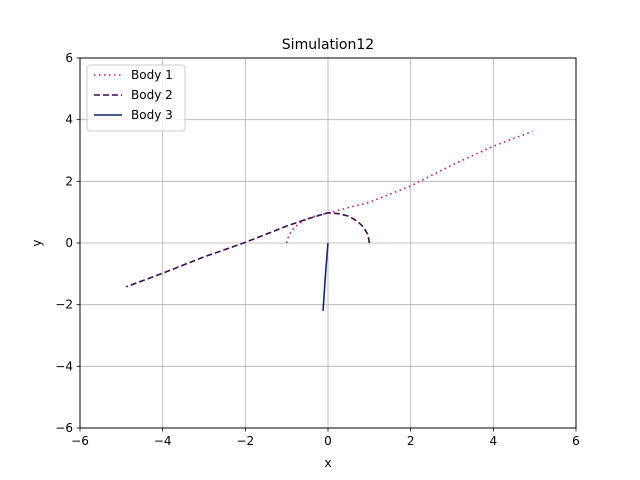 The width and height of the screenshot is (640, 480). What do you see at coordinates (152, 115) in the screenshot?
I see `legend-label: Body 3` at bounding box center [152, 115].